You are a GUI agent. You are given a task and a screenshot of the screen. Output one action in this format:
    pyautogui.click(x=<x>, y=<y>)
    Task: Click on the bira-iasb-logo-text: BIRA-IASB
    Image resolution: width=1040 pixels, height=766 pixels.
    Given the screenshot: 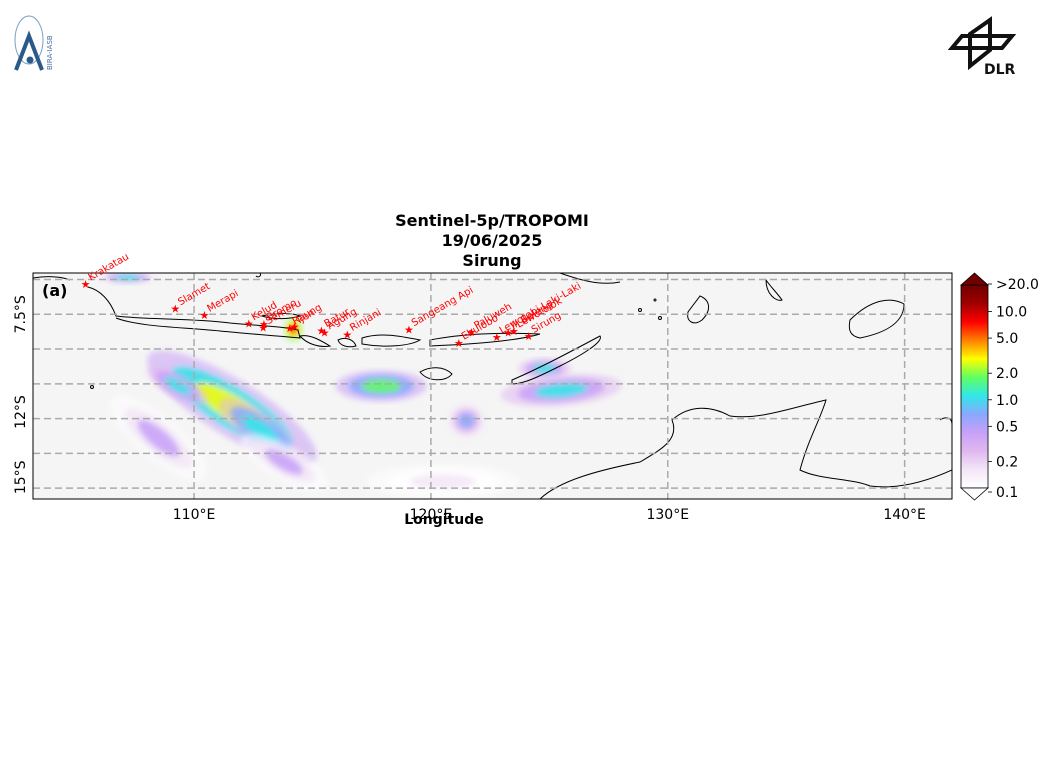 What is the action you would take?
    pyautogui.click(x=50, y=52)
    